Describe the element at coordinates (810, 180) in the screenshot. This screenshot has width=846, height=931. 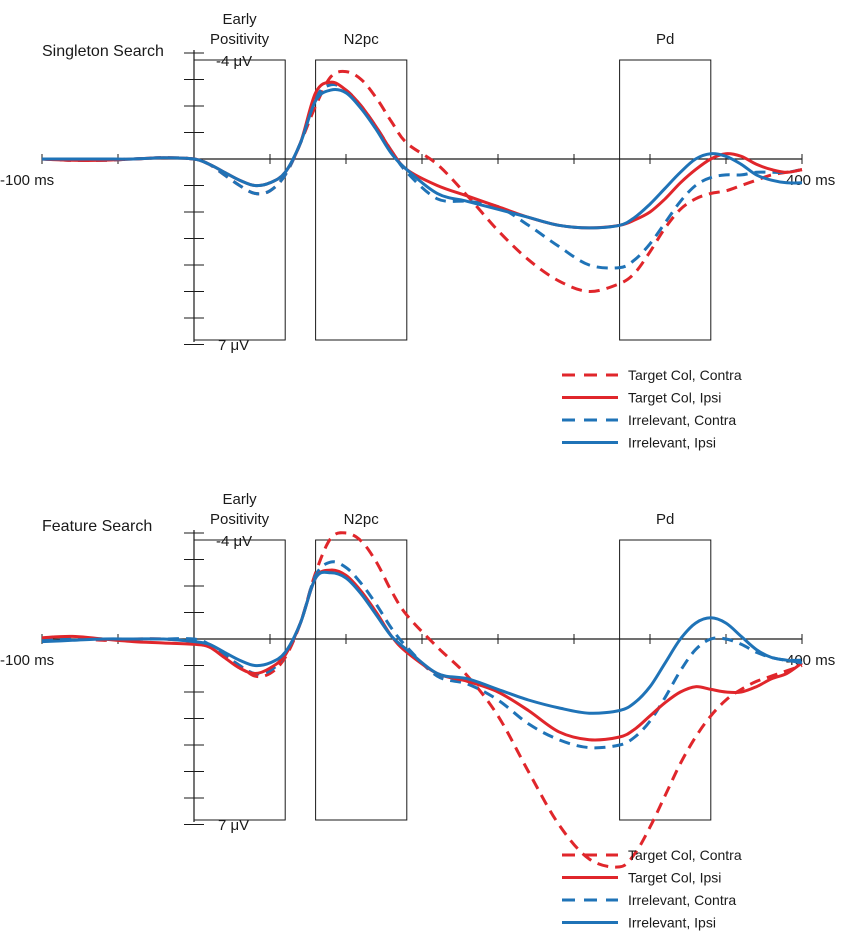
I see `x-end-label: 400 ms` at that location.